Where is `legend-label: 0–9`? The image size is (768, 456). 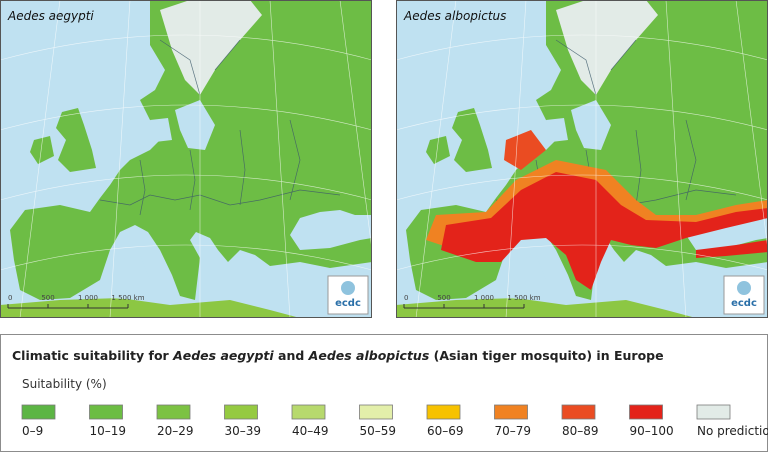 legend-label: 0–9 is located at coordinates (32, 431).